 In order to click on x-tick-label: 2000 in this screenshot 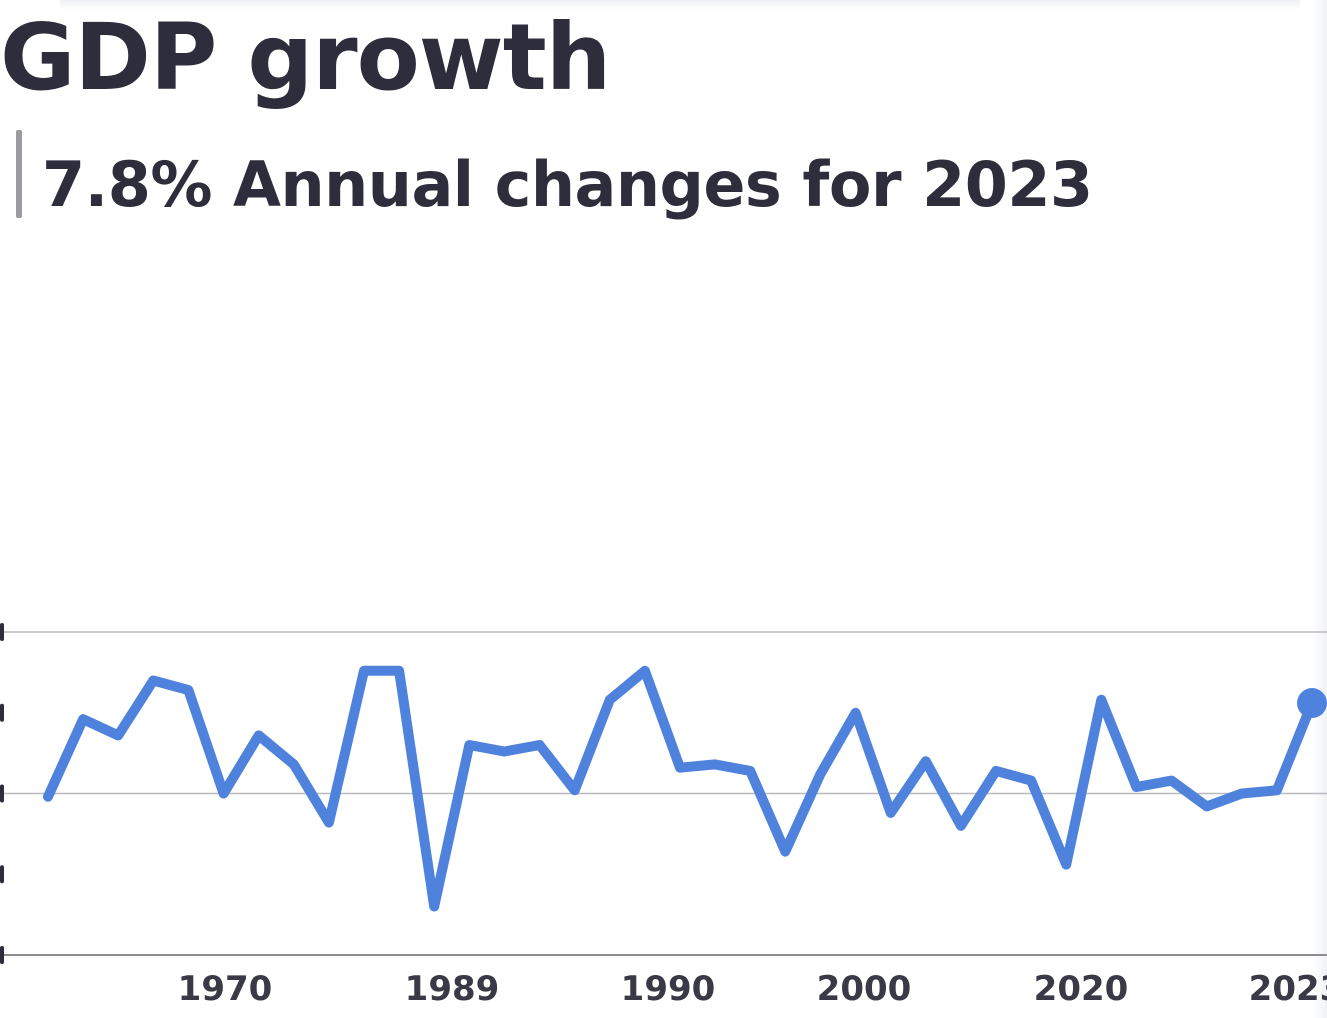, I will do `click(864, 989)`.